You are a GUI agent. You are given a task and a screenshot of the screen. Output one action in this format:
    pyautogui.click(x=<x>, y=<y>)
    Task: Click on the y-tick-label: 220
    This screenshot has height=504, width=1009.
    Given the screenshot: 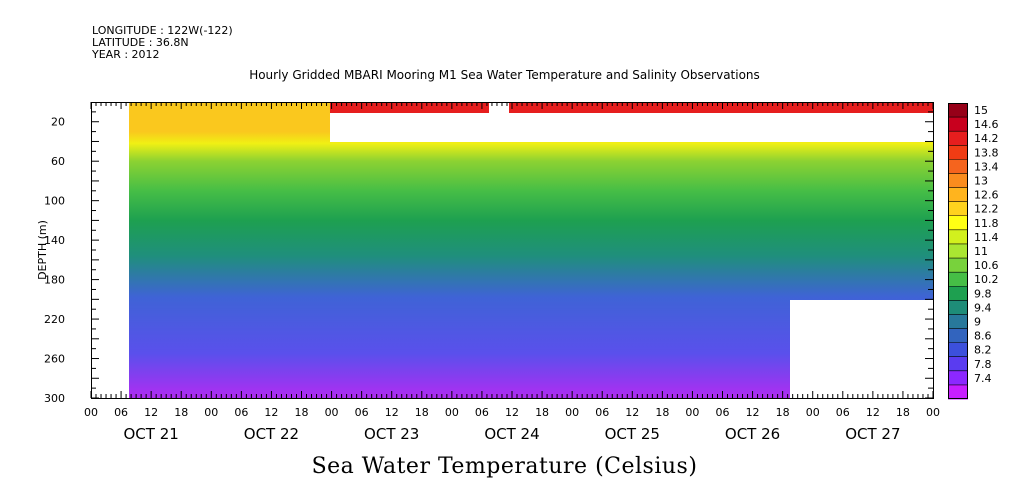 What is the action you would take?
    pyautogui.click(x=54, y=319)
    